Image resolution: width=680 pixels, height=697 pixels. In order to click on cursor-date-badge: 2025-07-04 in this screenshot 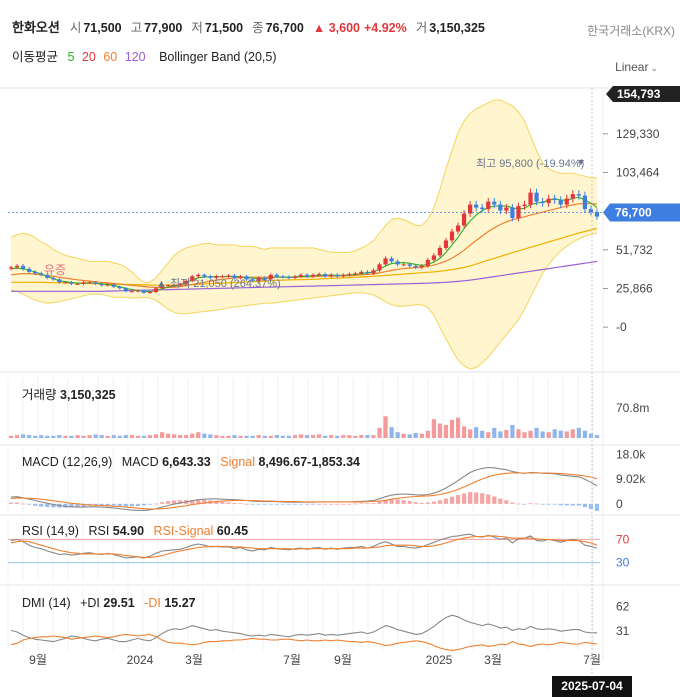, I will do `click(592, 686)`.